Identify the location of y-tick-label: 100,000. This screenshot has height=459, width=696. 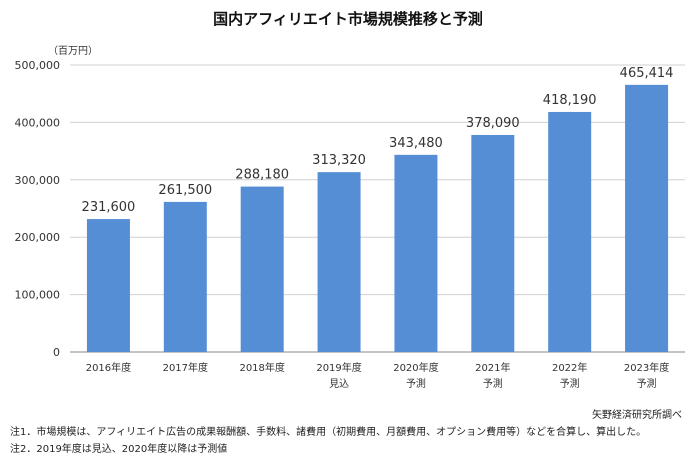
(38, 295).